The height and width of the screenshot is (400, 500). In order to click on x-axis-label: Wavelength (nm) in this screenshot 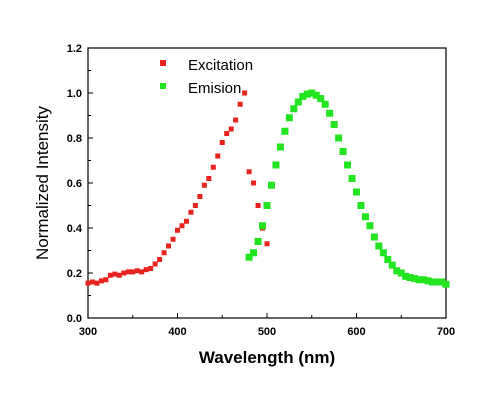, I will do `click(267, 357)`.